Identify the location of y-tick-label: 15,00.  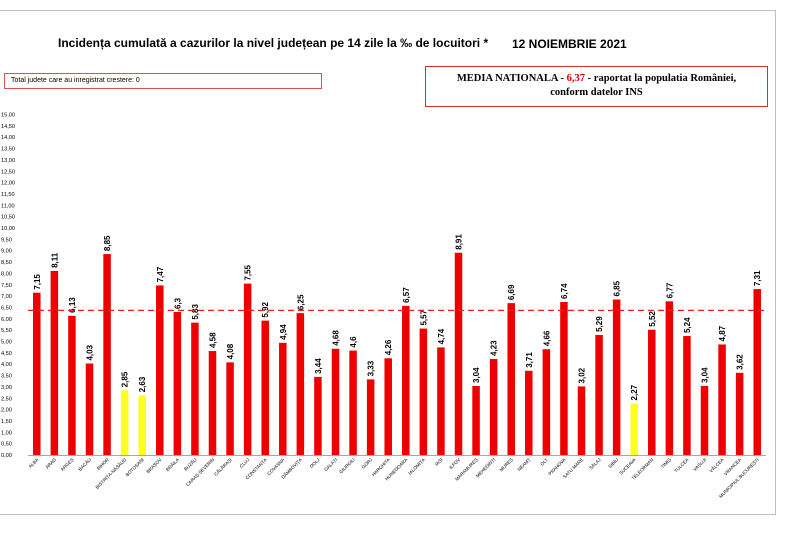
(8, 116).